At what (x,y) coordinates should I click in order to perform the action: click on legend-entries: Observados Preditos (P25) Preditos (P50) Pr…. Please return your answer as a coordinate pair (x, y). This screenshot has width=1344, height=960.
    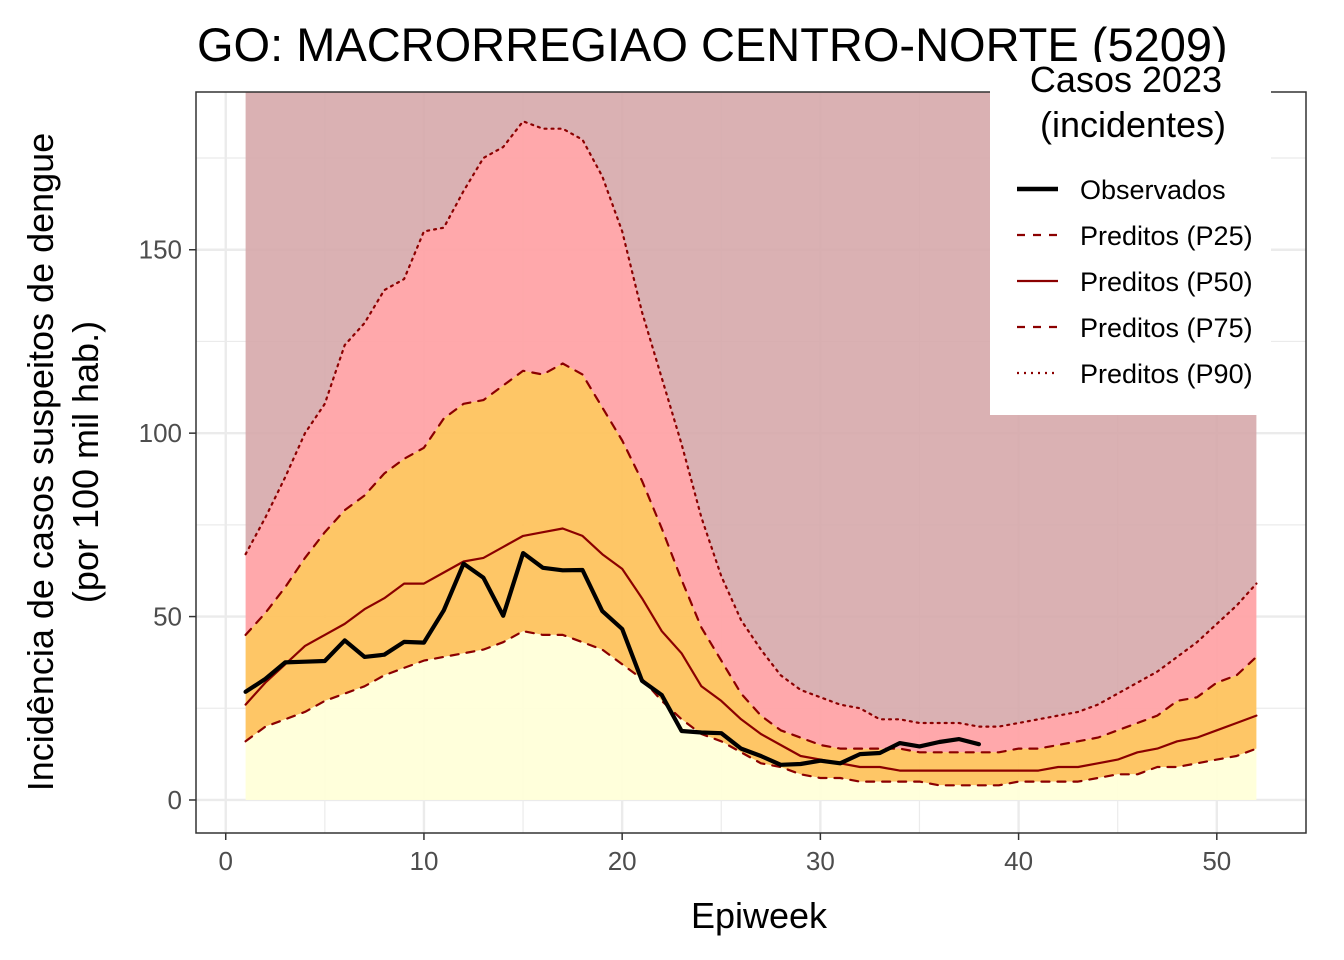
    Looking at the image, I should click on (1135, 282).